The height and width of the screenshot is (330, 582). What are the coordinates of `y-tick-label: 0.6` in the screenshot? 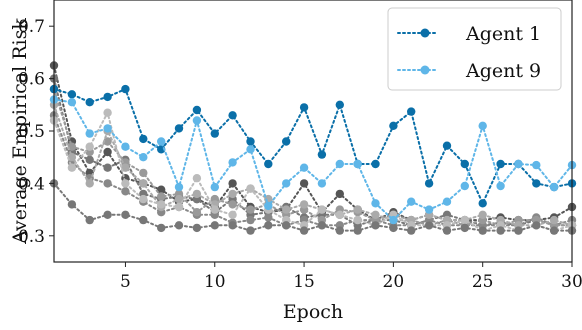 It's located at (31, 80).